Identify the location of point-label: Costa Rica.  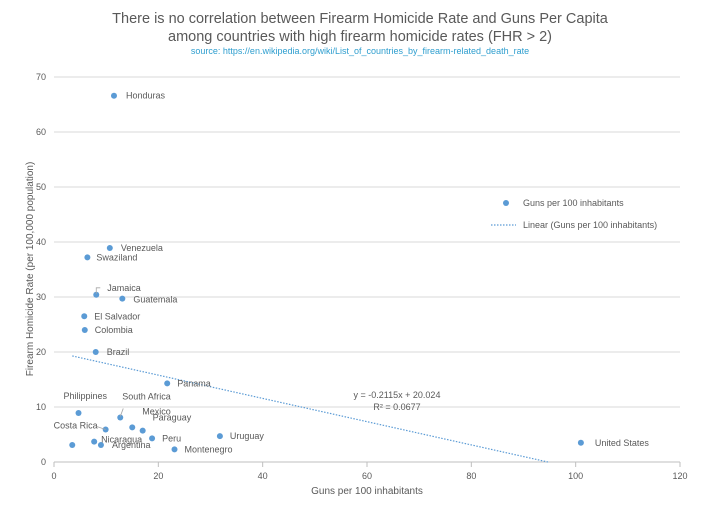
(76, 426).